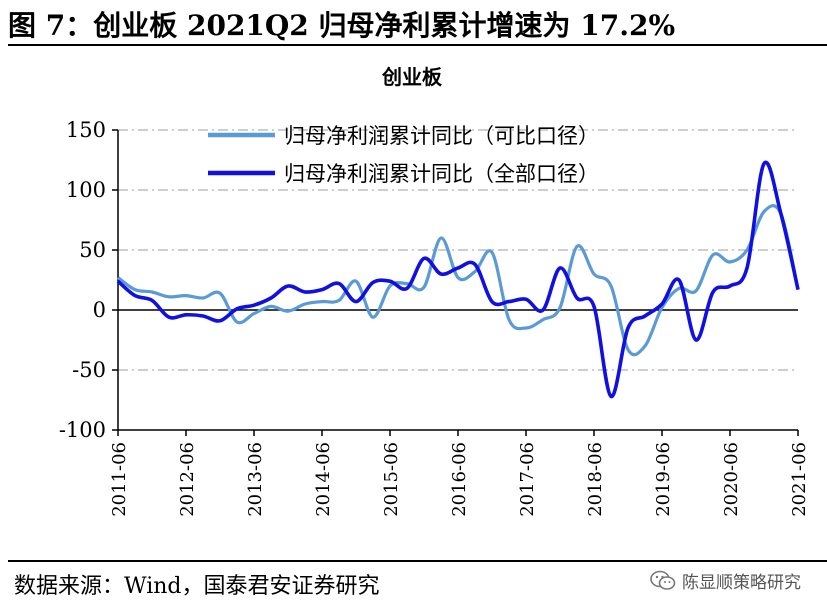  Describe the element at coordinates (441, 136) in the screenshot. I see `legend-label-1: 归母净利润累计同比（可比口径）` at that location.